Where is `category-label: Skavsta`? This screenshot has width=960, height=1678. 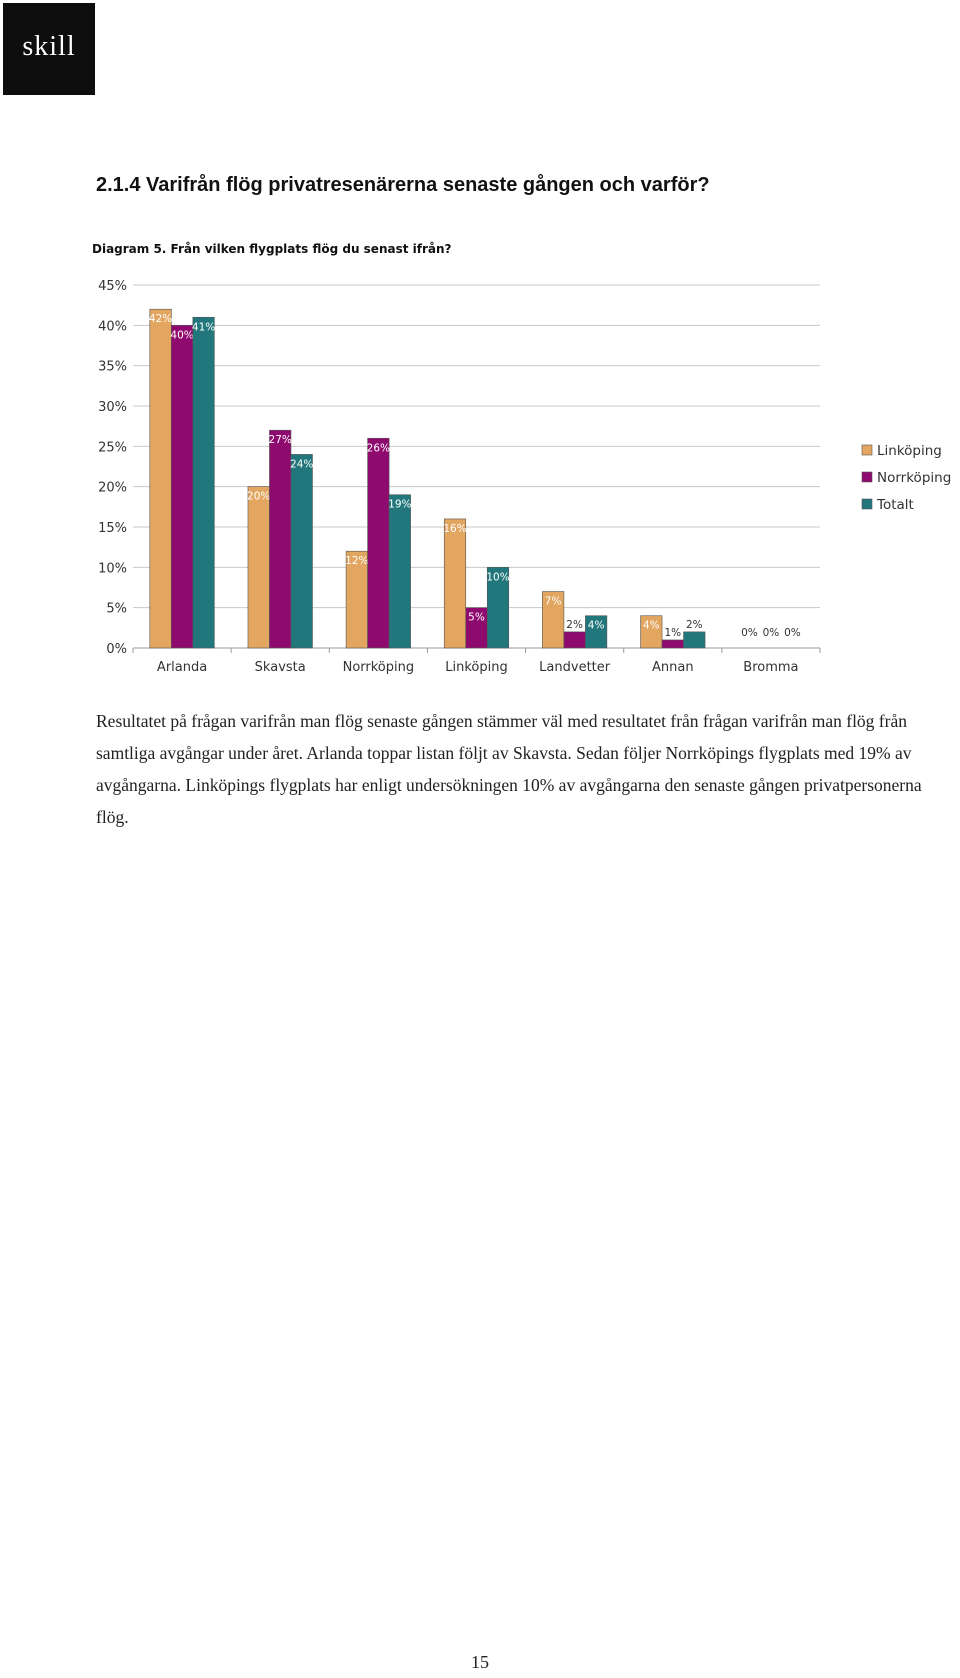 category-label: Skavsta is located at coordinates (280, 667).